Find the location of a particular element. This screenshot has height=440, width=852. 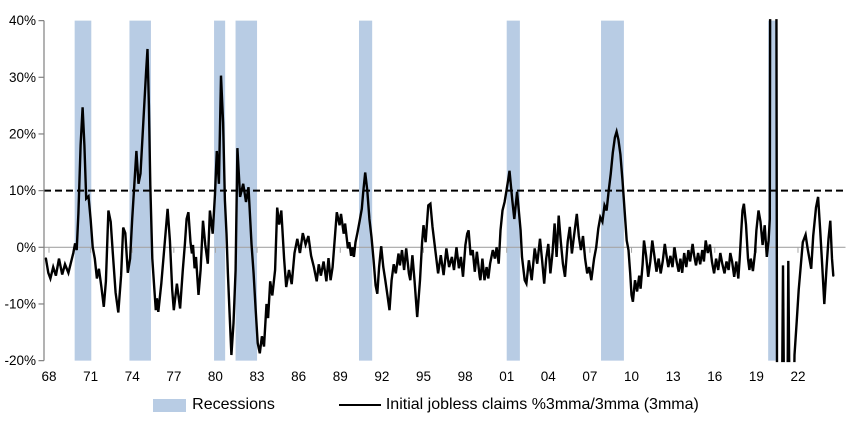

x-axis-label: 98 is located at coordinates (465, 376).